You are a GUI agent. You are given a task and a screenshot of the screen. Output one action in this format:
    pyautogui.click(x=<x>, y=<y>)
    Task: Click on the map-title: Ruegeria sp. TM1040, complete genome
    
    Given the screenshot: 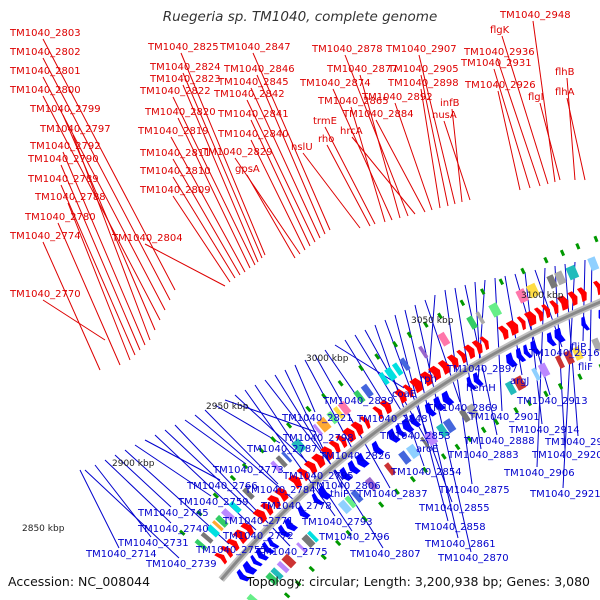 What is the action you would take?
    pyautogui.click(x=300, y=17)
    